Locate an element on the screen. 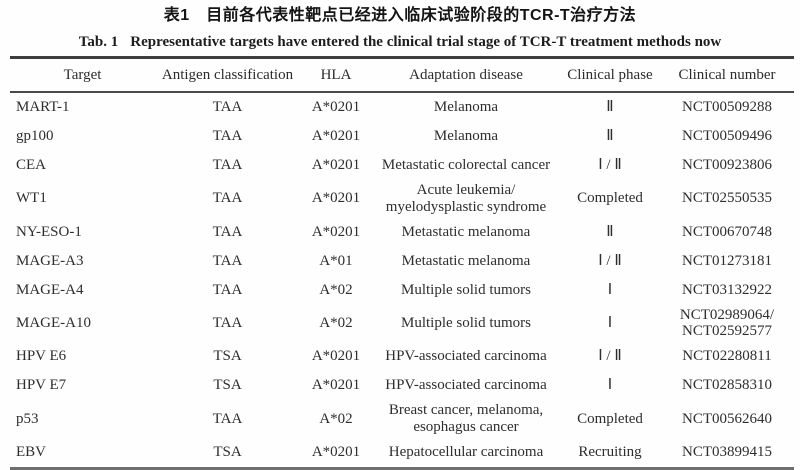  table-caption-en-label: Tab. 1 is located at coordinates (98, 42).